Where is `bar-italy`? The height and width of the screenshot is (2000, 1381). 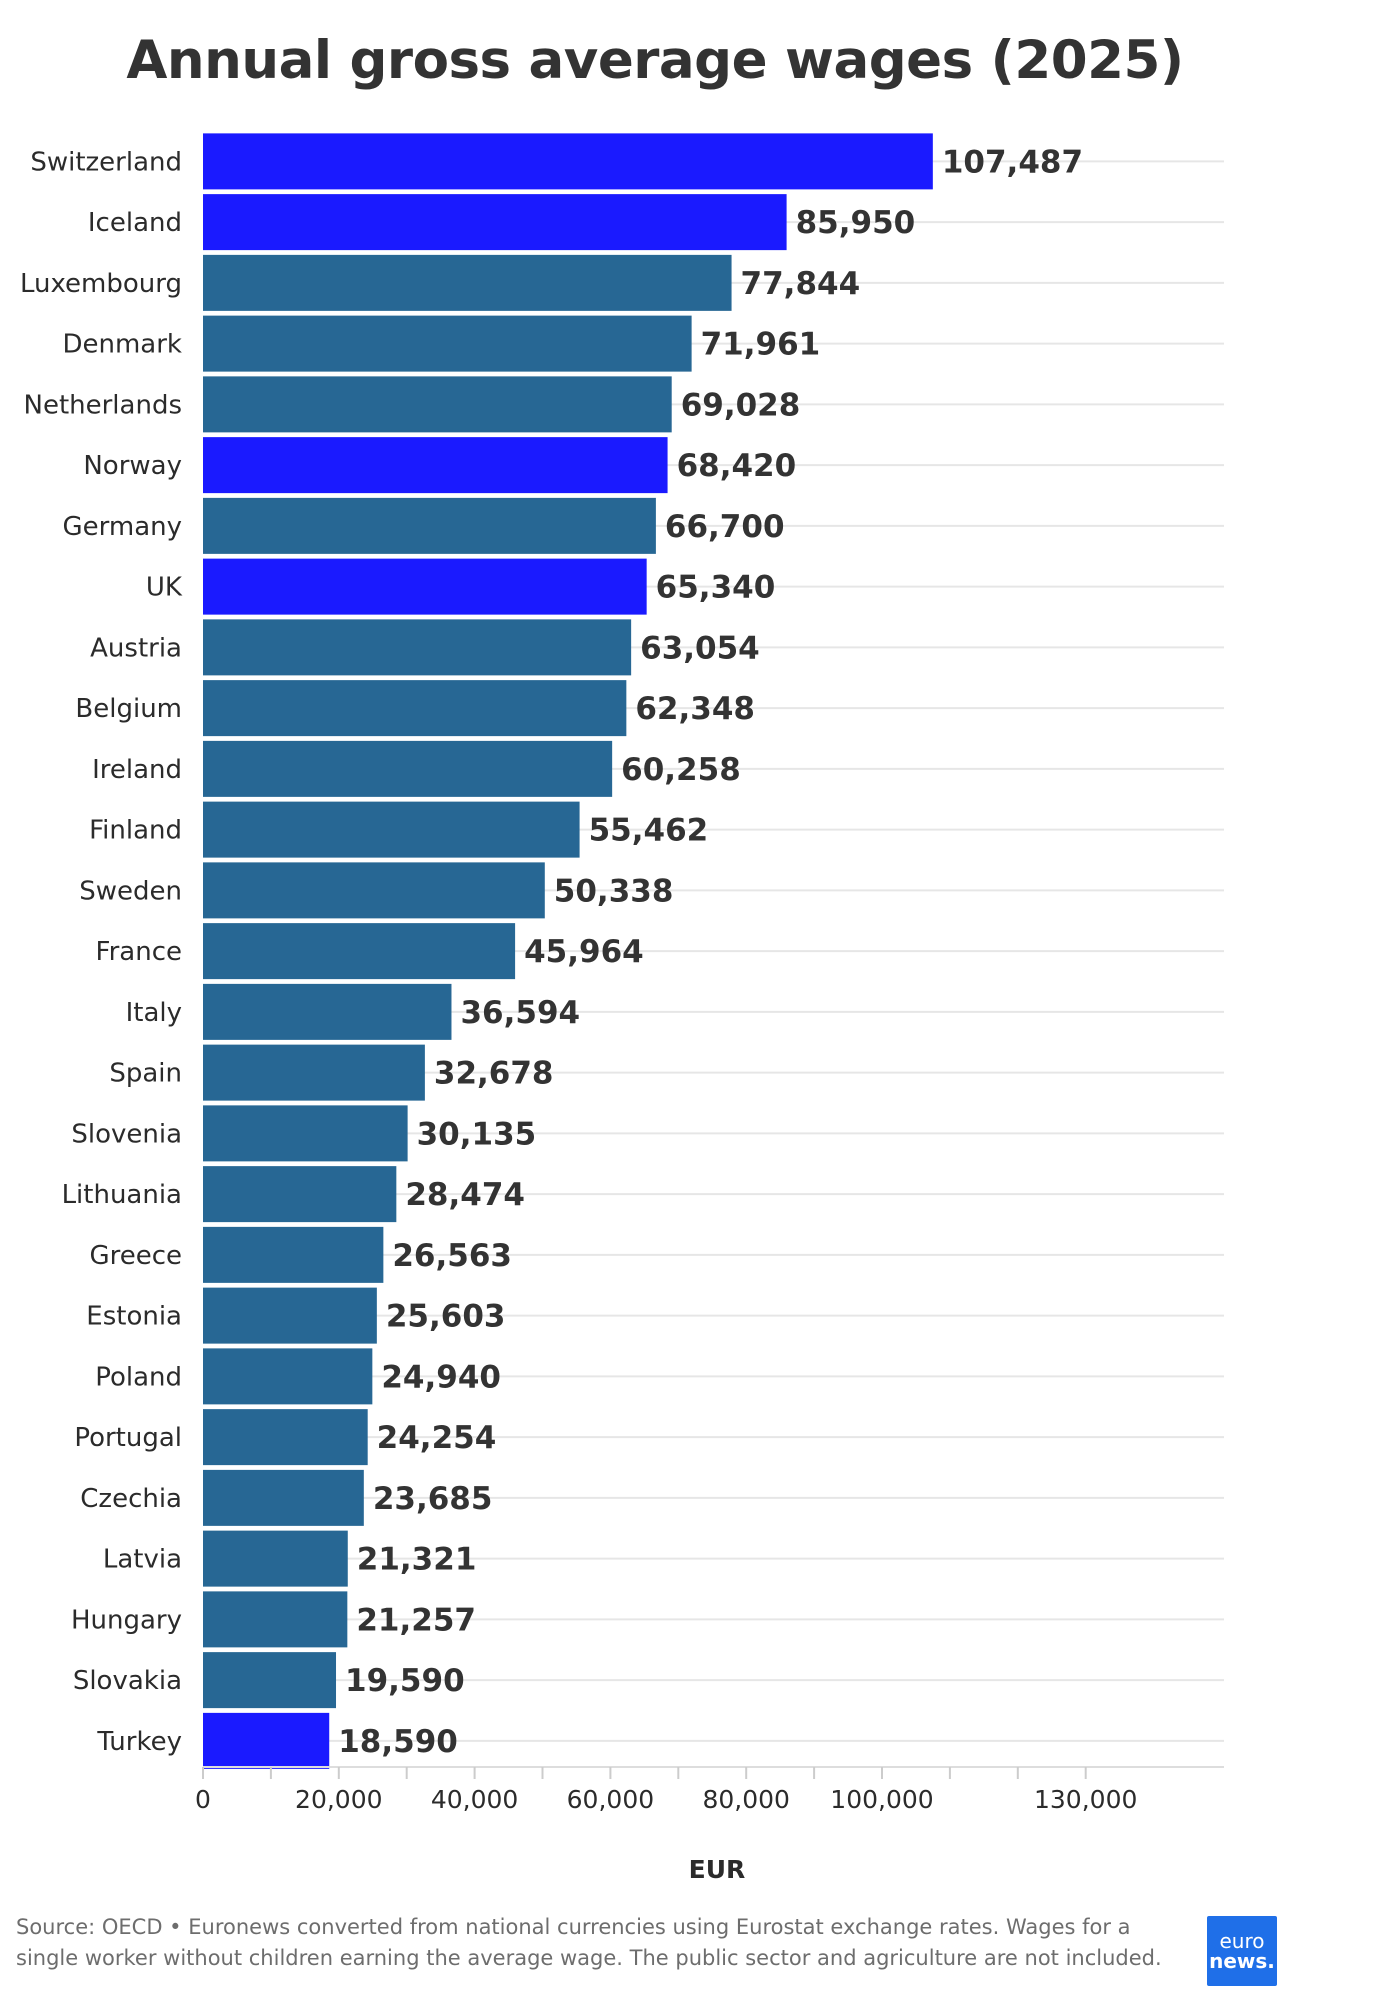
bar-italy is located at coordinates (327, 1011).